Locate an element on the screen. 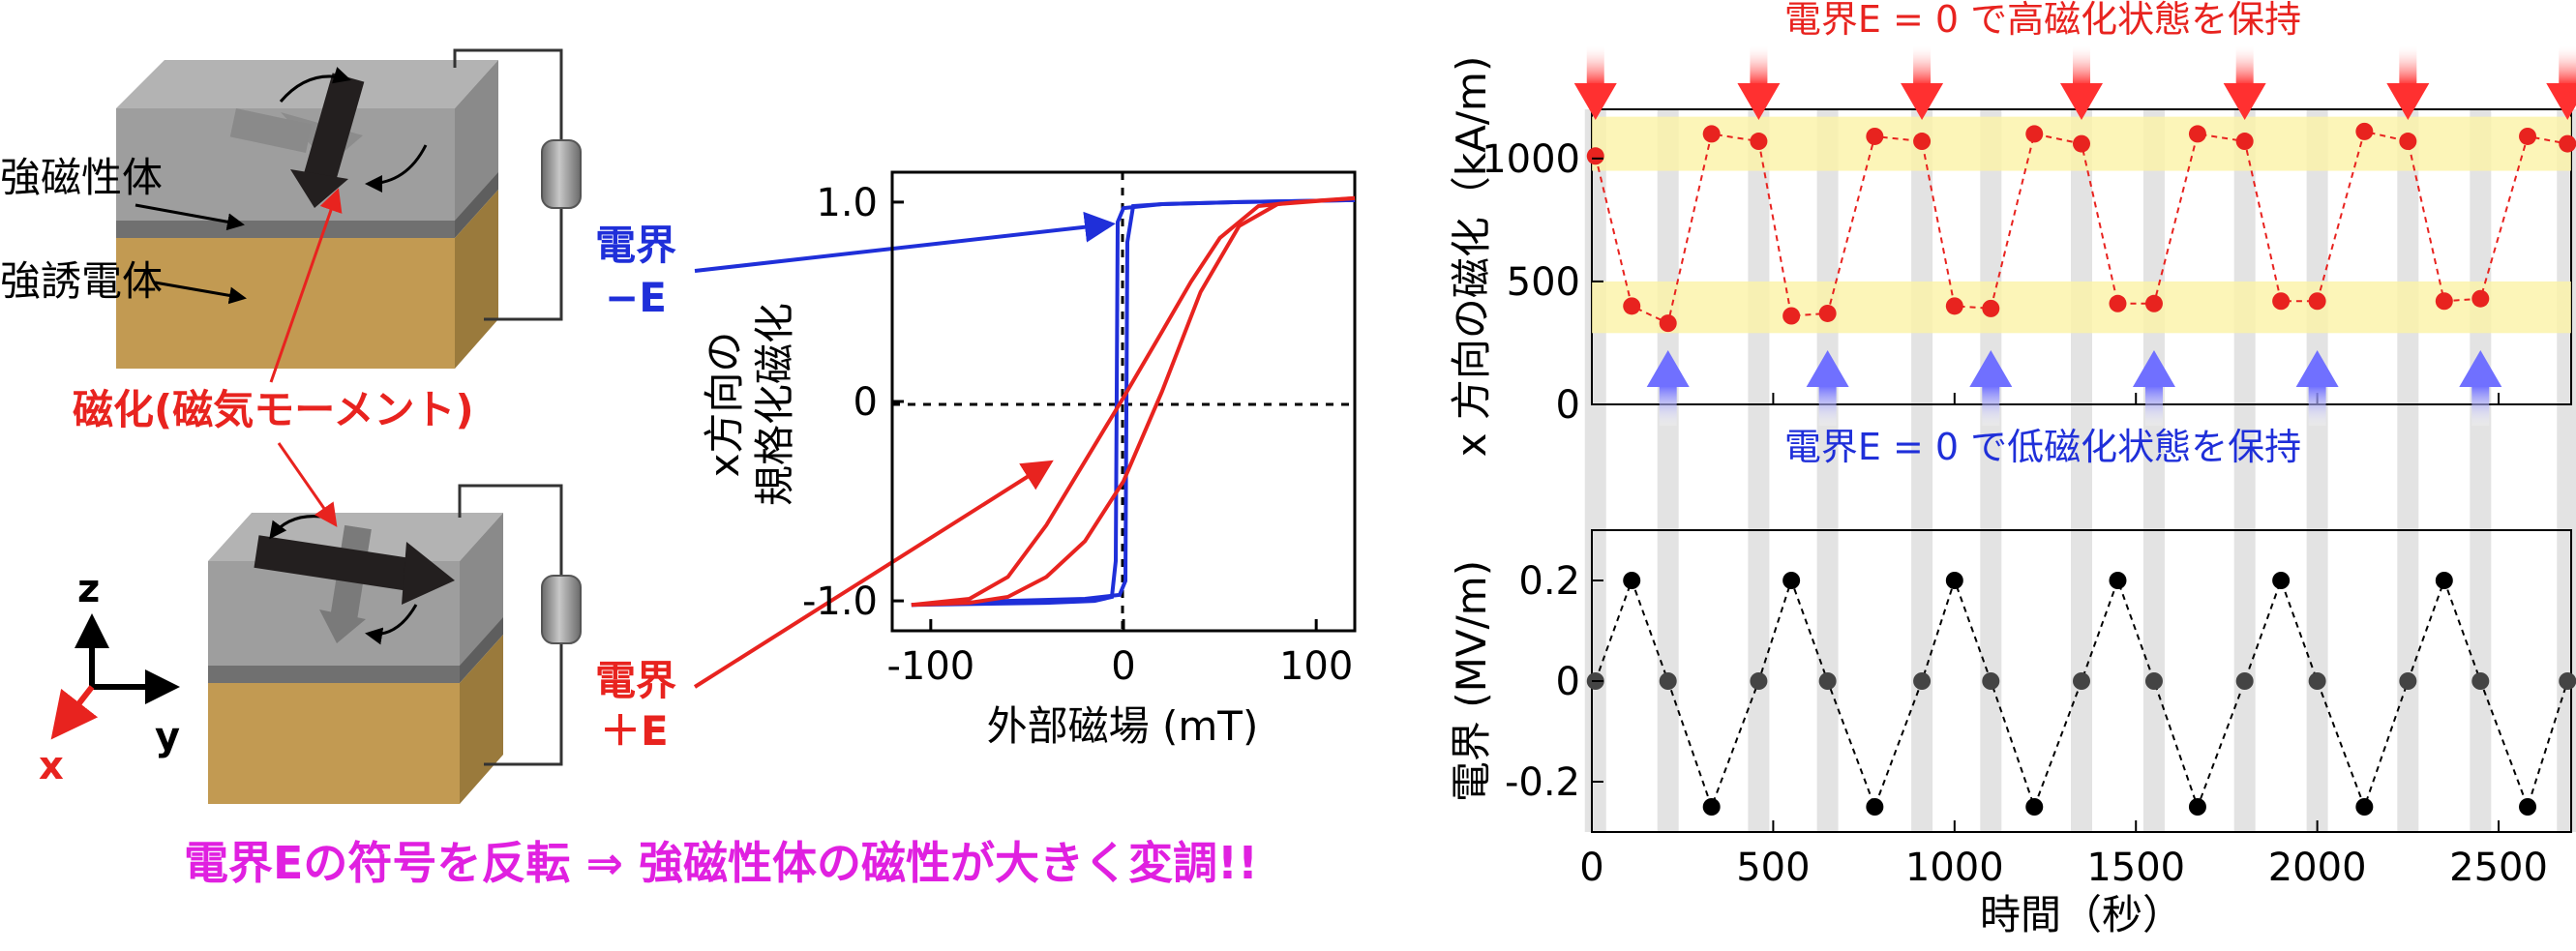 This screenshot has height=951, width=2576. low-state-annotation: 電界E = 0 で低磁化状態を保持 is located at coordinates (2042, 447).